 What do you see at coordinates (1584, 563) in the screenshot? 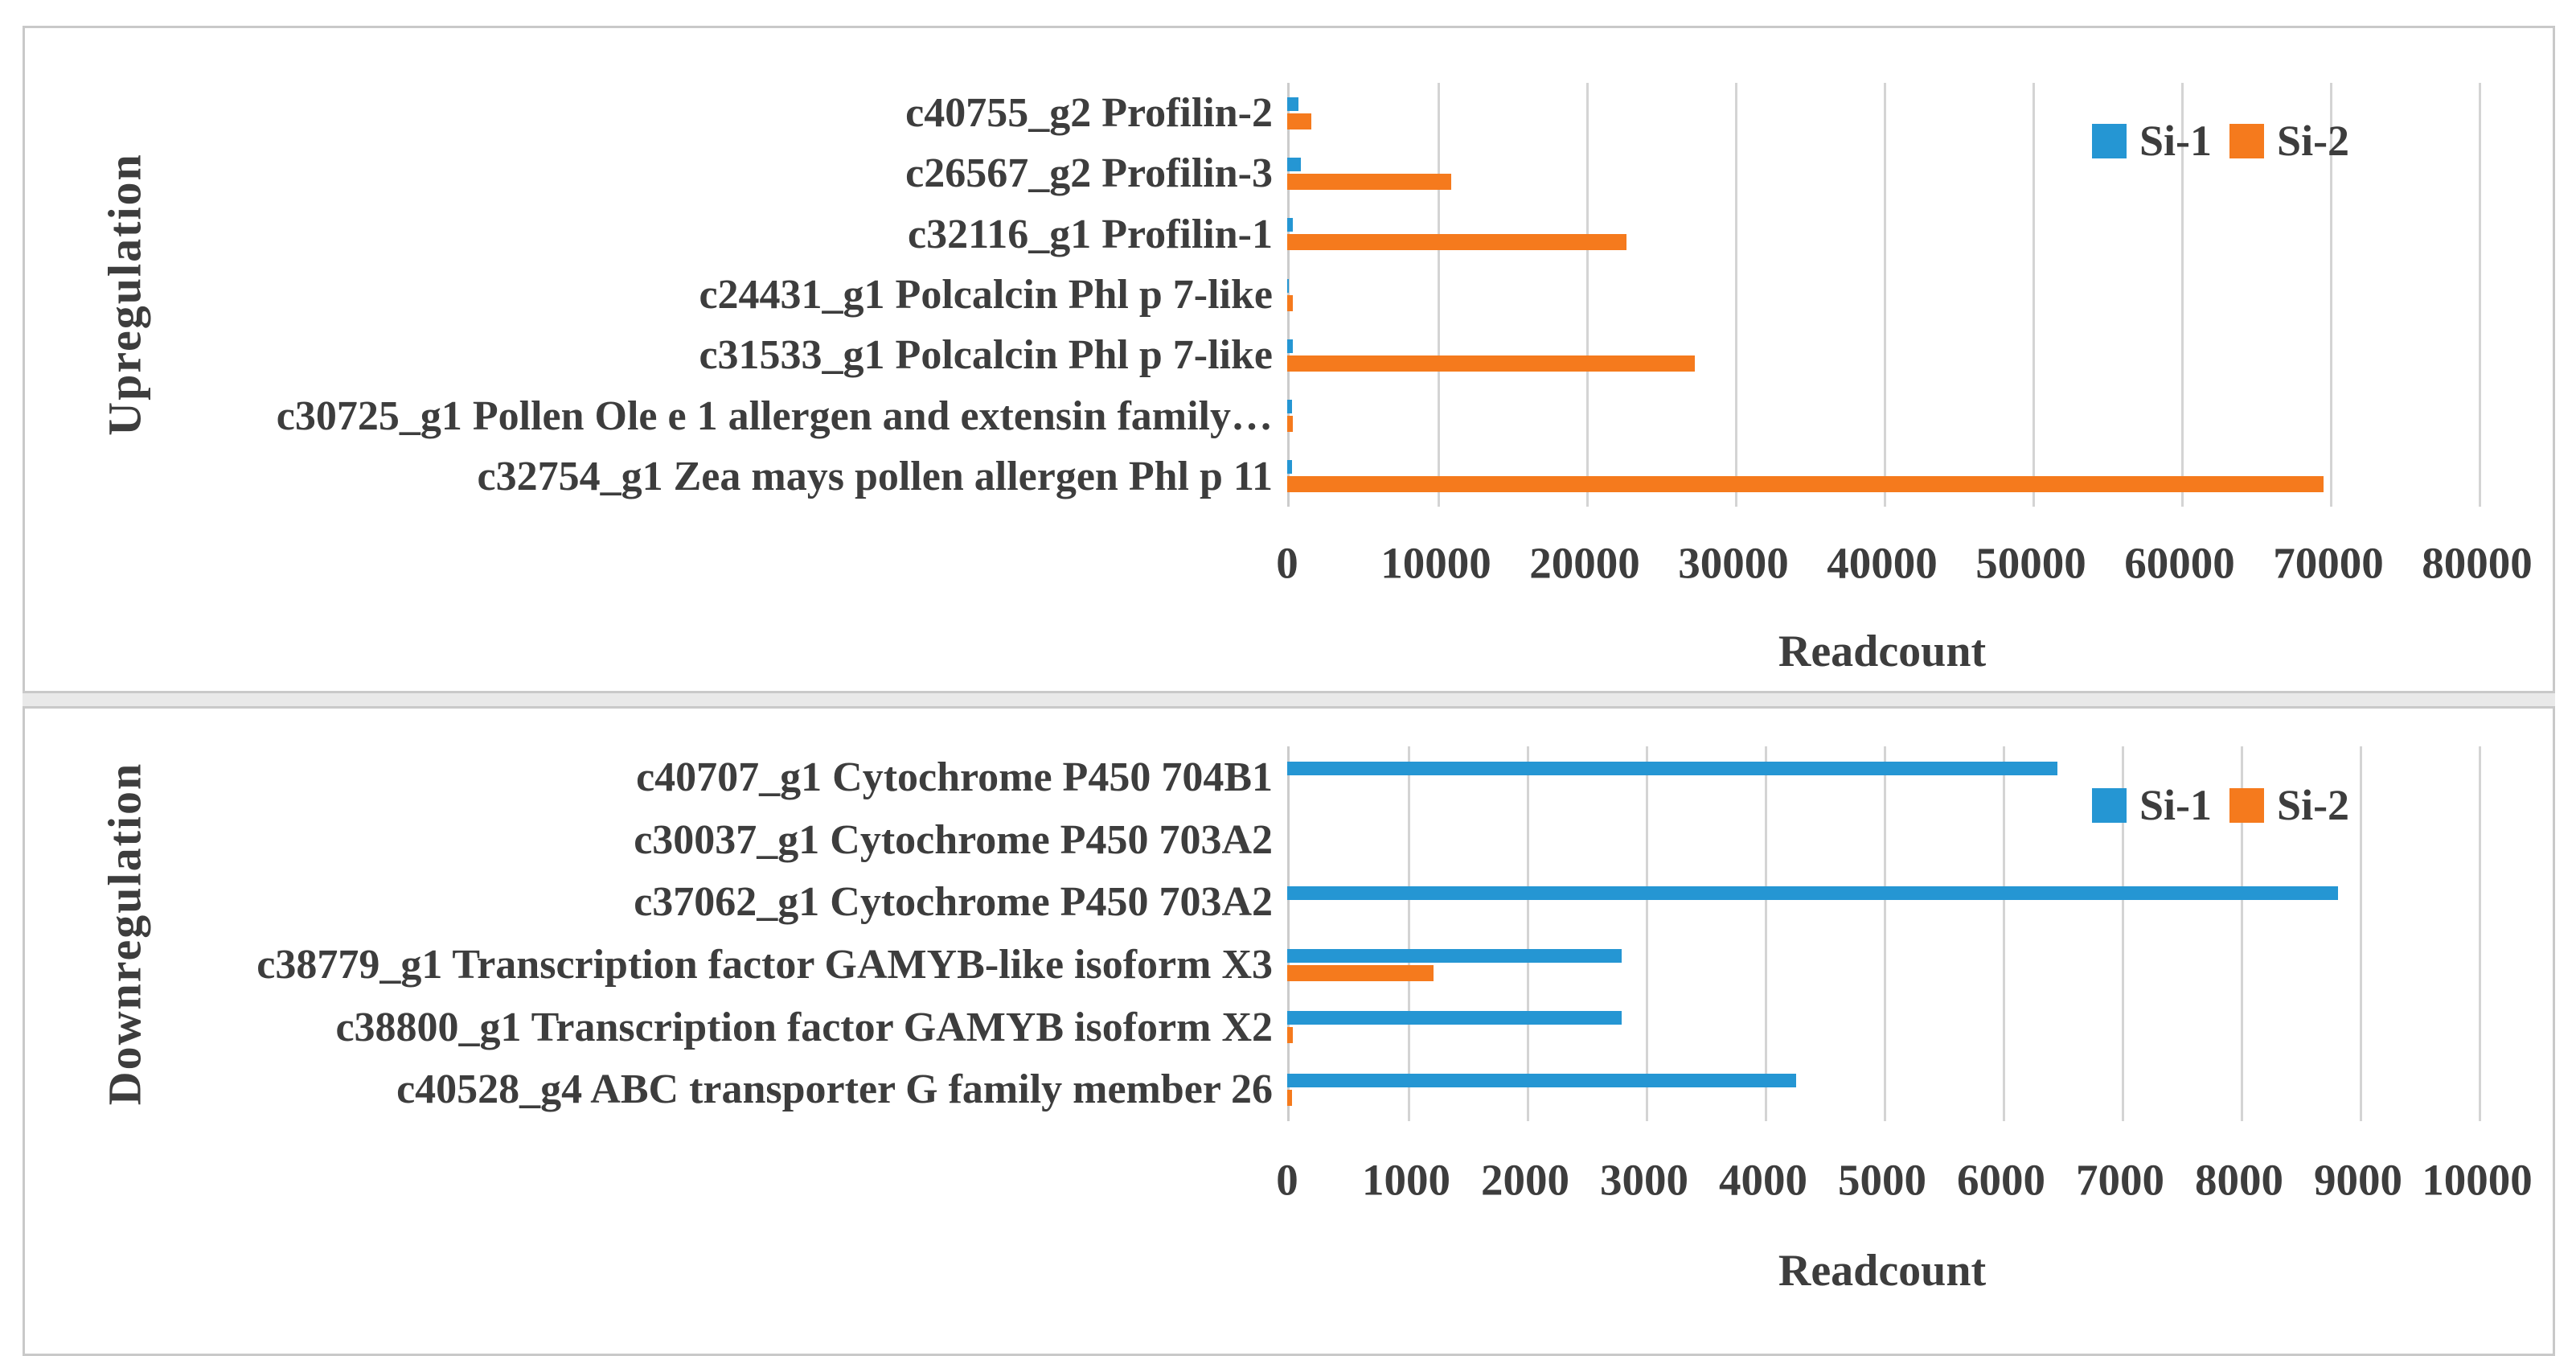
I see `x-tick-label: 20000` at bounding box center [1584, 563].